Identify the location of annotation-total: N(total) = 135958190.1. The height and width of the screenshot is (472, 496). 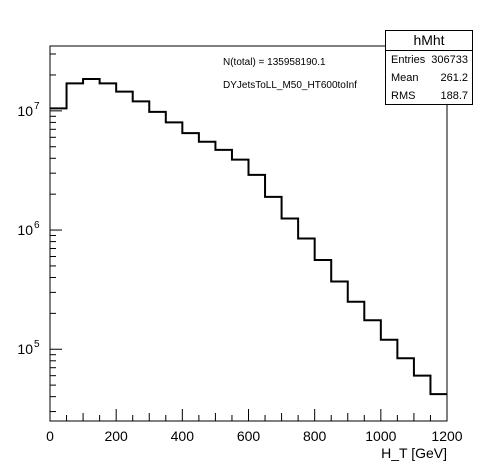
(274, 62).